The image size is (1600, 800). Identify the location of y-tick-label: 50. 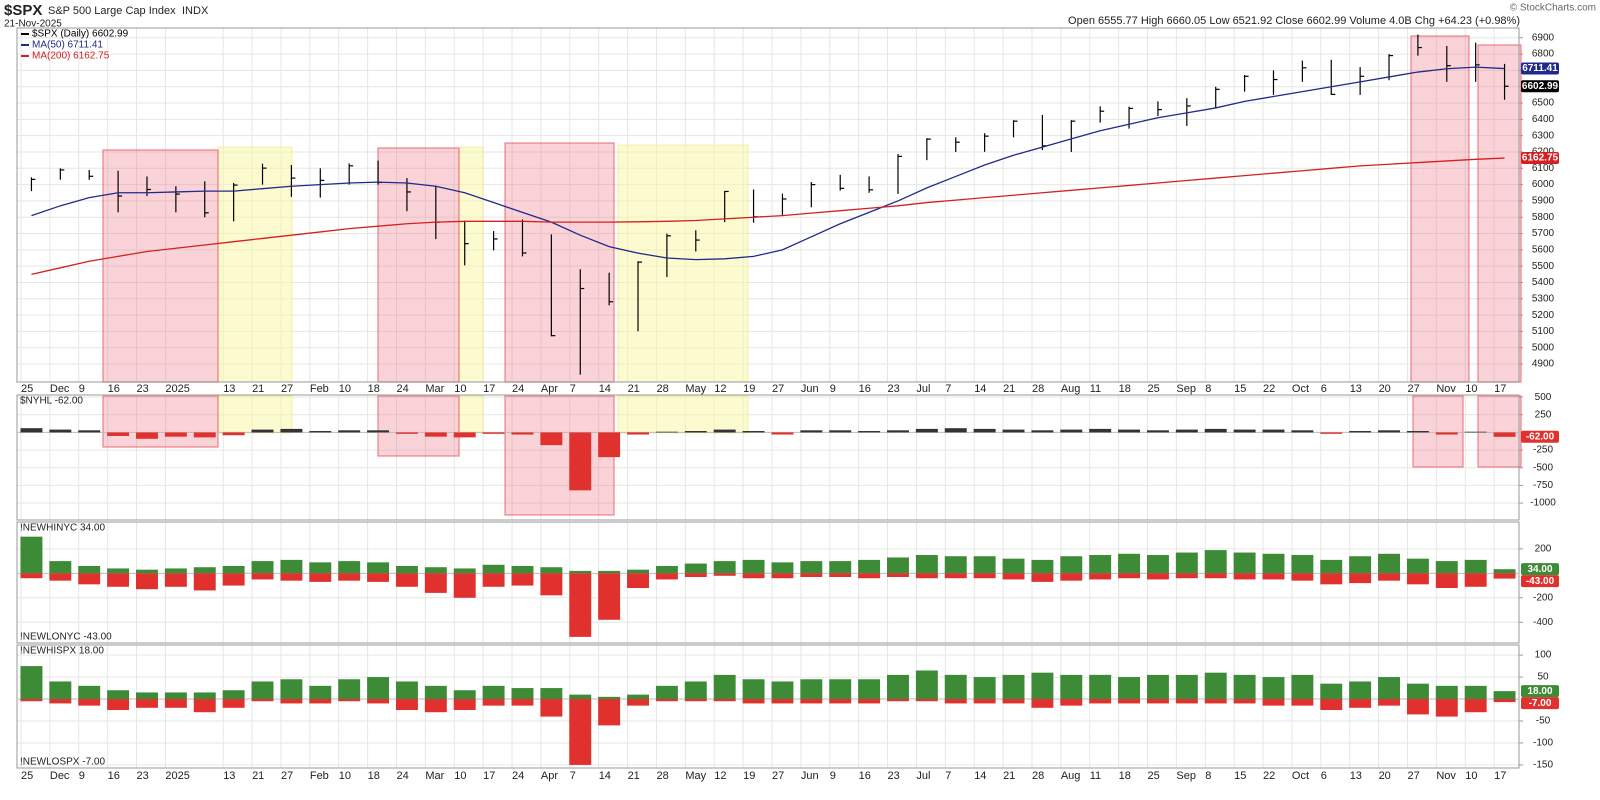
(1543, 677).